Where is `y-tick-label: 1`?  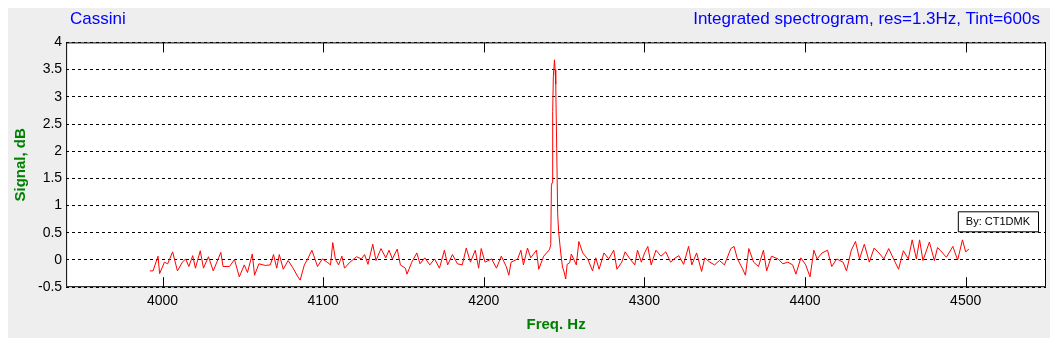
y-tick-label: 1 is located at coordinates (58, 204).